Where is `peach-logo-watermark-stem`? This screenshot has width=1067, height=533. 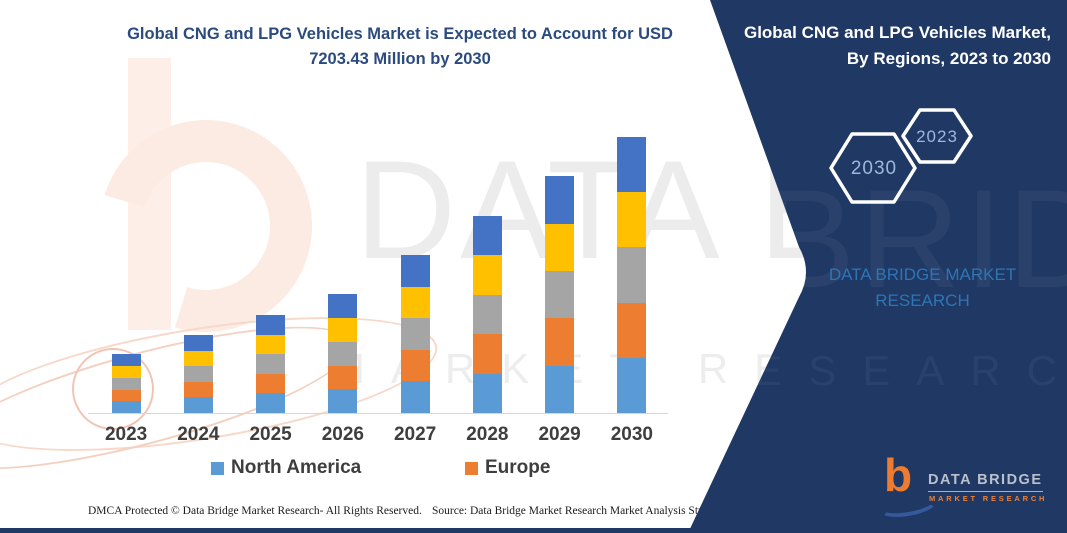 peach-logo-watermark-stem is located at coordinates (149, 194).